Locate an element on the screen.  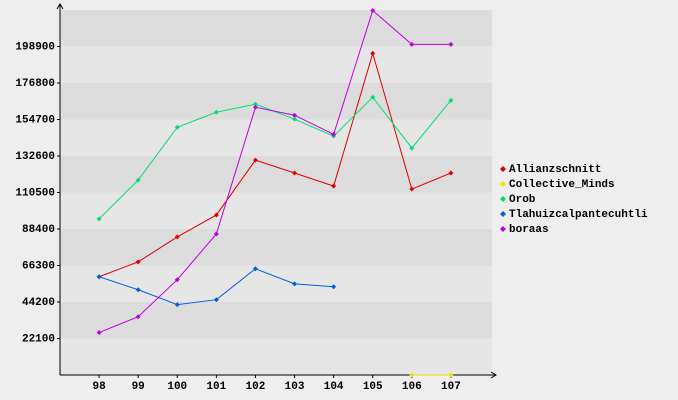
y-tick-label: 198900 is located at coordinates (35, 47).